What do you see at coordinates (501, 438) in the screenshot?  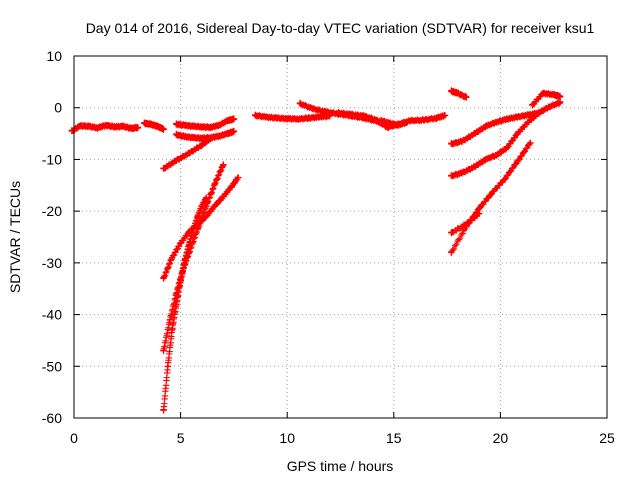 I see `x-tick-label: 20` at bounding box center [501, 438].